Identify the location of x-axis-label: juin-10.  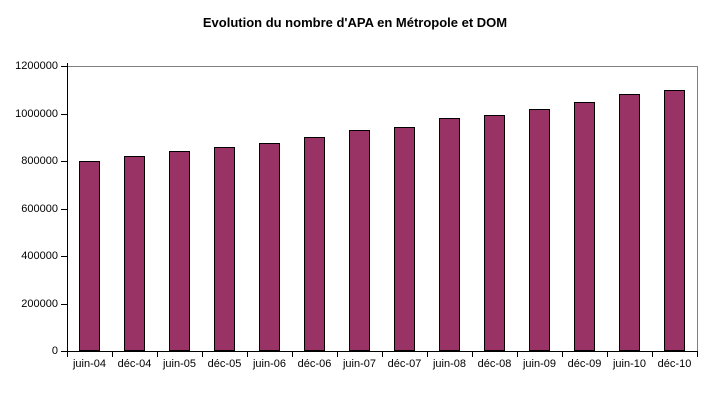
(629, 364).